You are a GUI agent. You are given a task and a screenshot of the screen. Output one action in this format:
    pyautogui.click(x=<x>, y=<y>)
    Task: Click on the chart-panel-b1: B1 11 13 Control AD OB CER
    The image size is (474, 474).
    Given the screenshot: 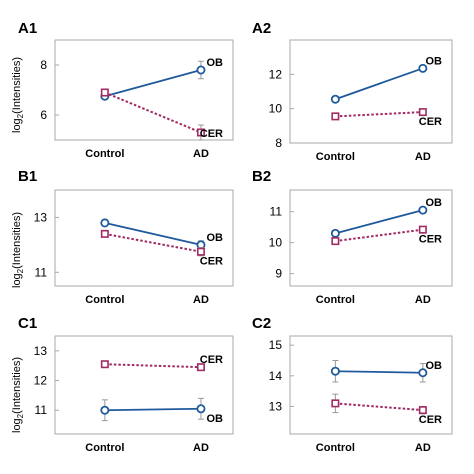 What is the action you would take?
    pyautogui.click(x=126, y=237)
    